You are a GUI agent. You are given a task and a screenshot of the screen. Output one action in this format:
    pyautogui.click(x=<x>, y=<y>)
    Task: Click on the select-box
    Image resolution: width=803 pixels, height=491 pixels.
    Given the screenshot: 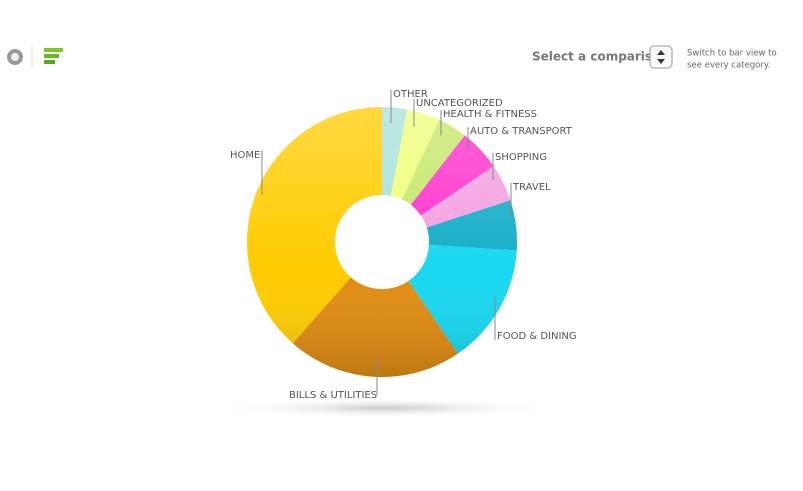 What is the action you would take?
    pyautogui.click(x=661, y=57)
    